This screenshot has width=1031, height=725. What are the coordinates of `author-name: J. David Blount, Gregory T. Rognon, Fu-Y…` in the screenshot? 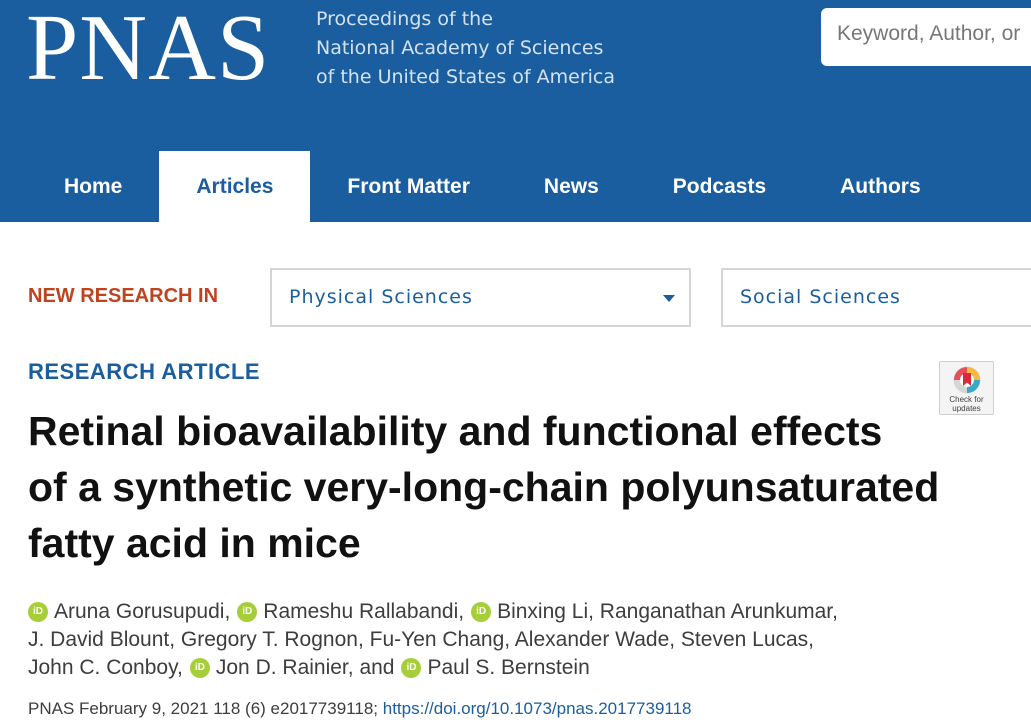 It's located at (421, 639).